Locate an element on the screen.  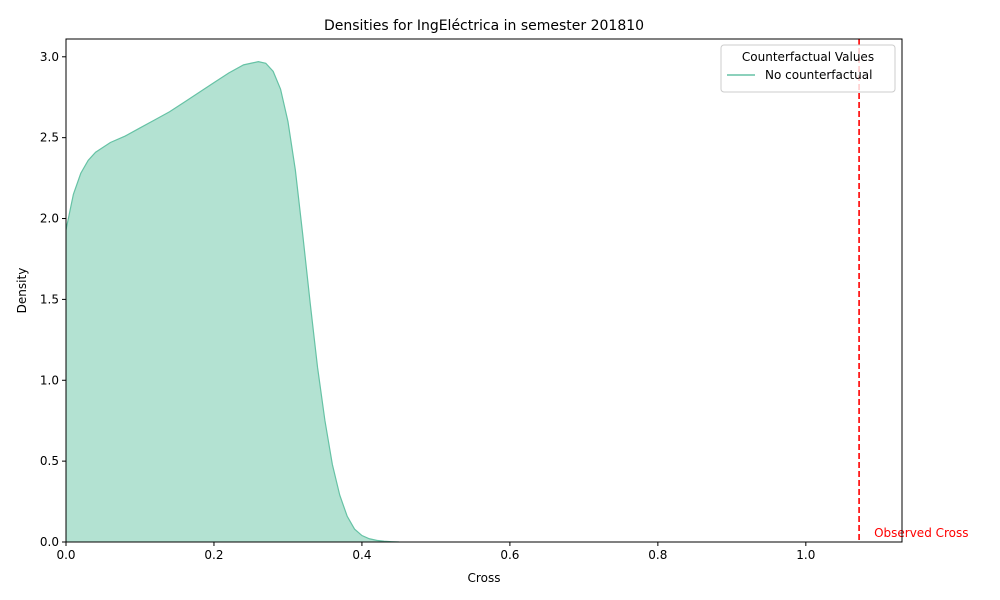
y-tick-label: 3.0 is located at coordinates (49, 57).